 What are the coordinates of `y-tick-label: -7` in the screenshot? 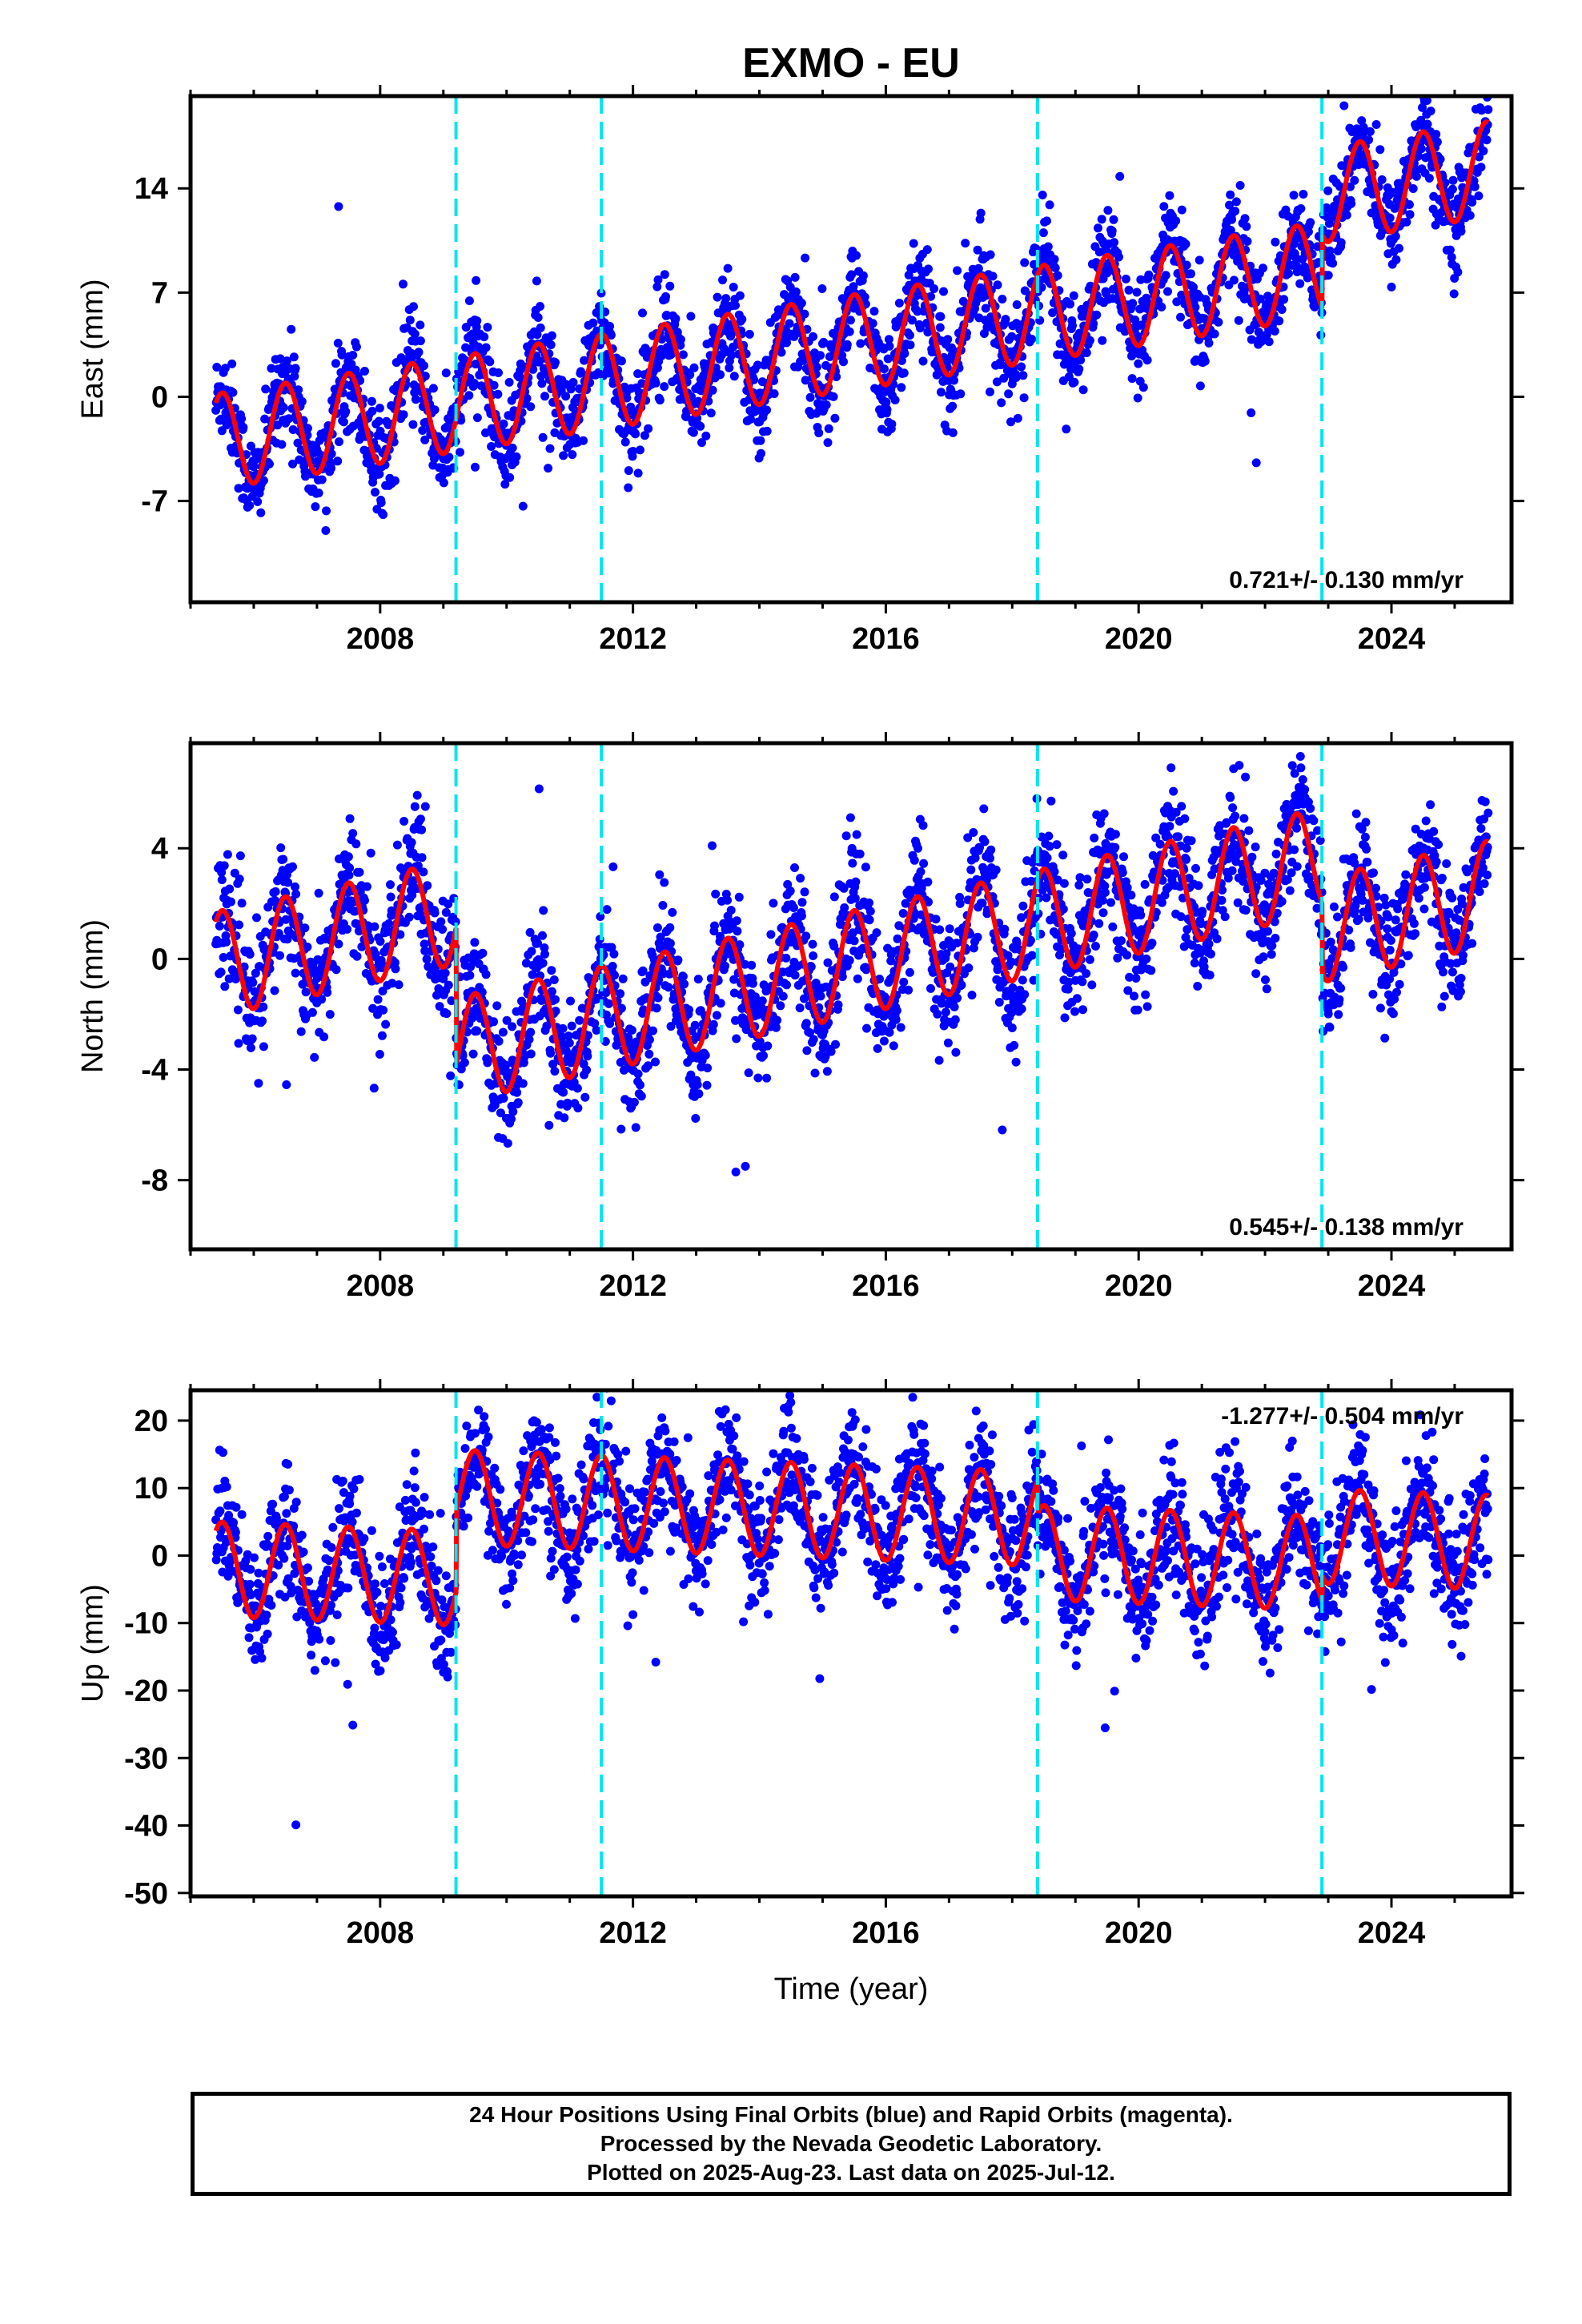 It's located at (154, 502).